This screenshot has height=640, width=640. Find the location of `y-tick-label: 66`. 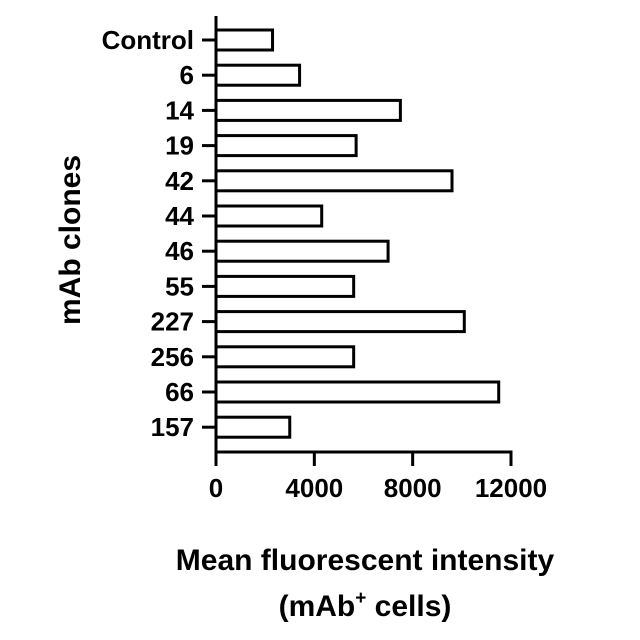

y-tick-label: 66 is located at coordinates (179, 392).